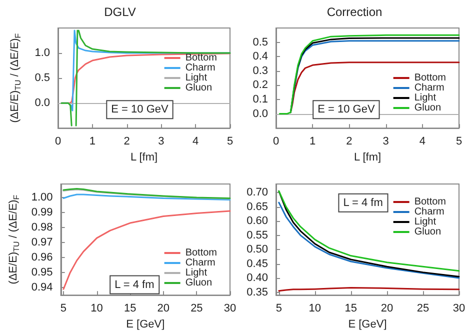  What do you see at coordinates (42, 228) in the screenshot?
I see `y-tick-label: 0.98` at bounding box center [42, 228].